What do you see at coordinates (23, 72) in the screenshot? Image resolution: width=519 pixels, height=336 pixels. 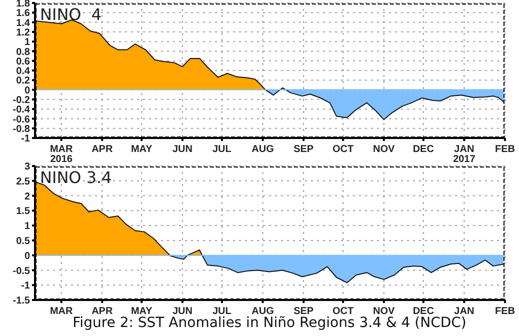 I see `y-tick-label: 0.4` at bounding box center [23, 72].